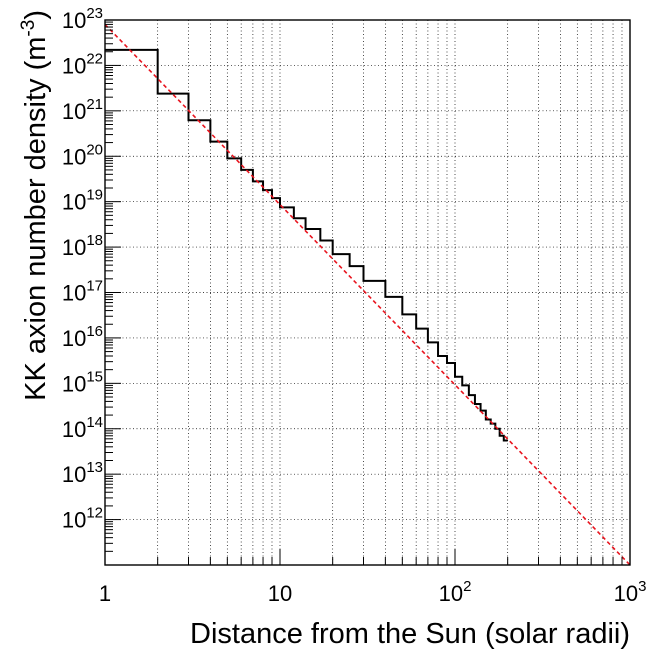  Describe the element at coordinates (28, 28) in the screenshot. I see `y-axis-label-exponent: -3` at that location.